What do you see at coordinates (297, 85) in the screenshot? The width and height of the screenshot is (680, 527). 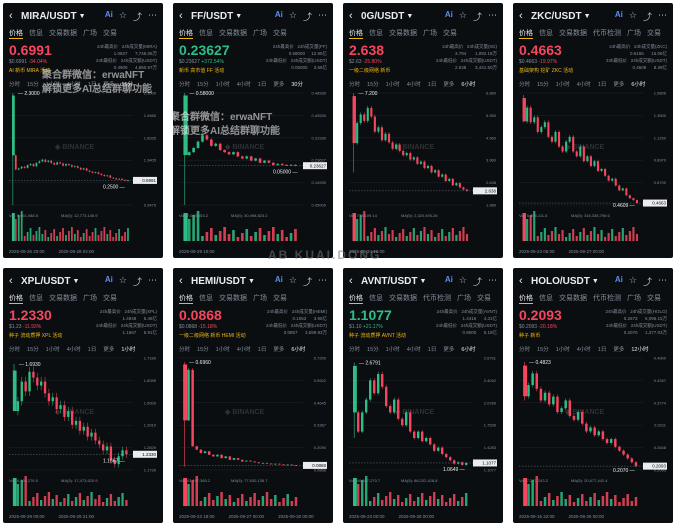 I see `active-timeframe: 30分` at bounding box center [297, 85].